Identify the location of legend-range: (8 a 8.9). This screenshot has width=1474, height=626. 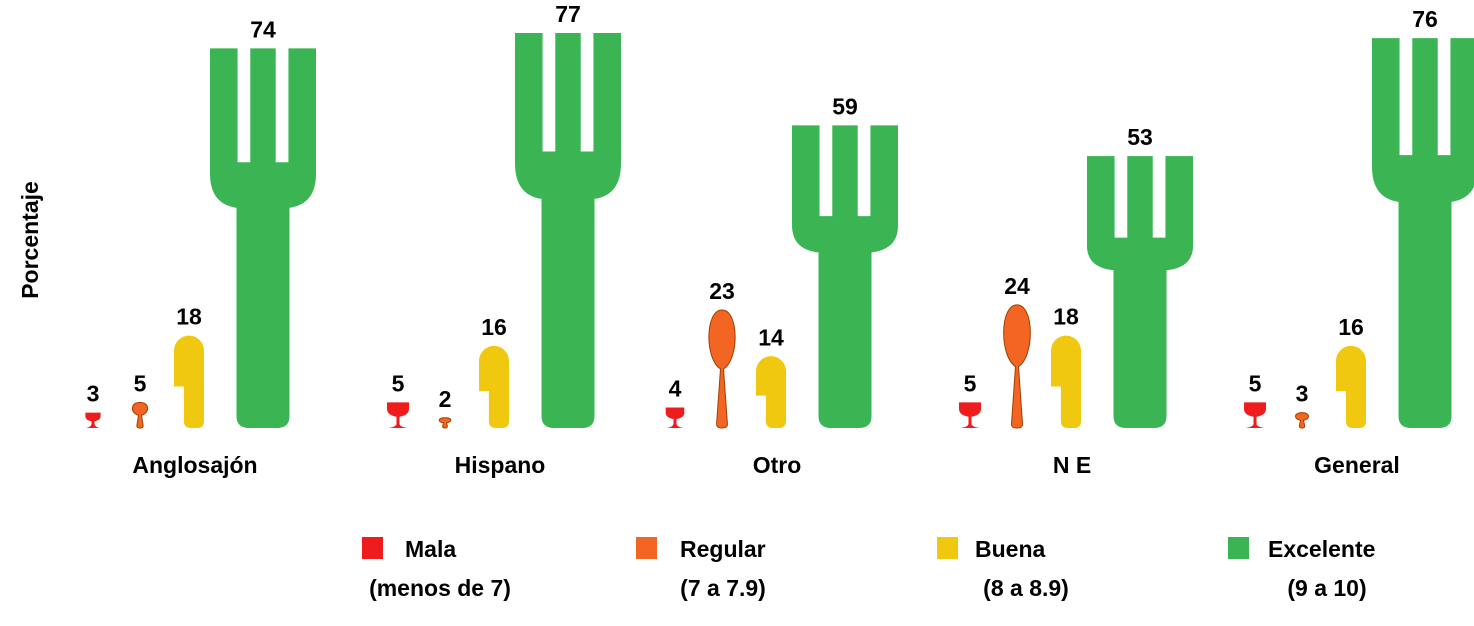
(1026, 588).